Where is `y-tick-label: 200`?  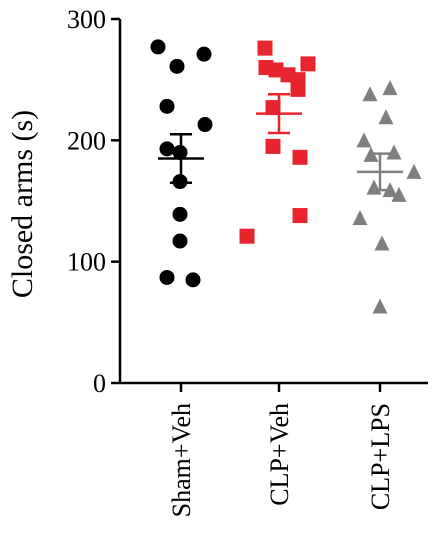 y-tick-label: 200 is located at coordinates (86, 140).